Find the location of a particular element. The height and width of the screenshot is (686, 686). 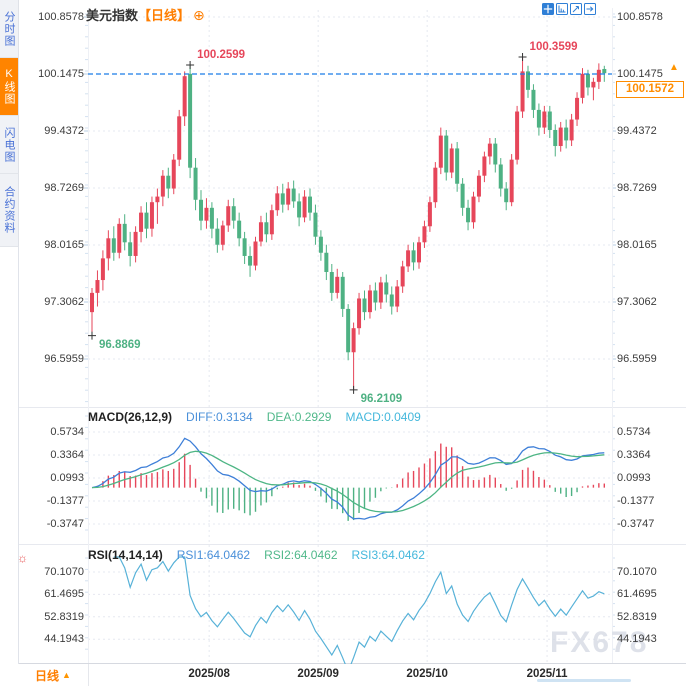

sidebar-tab-kline-chart: K线图 is located at coordinates (9, 87).